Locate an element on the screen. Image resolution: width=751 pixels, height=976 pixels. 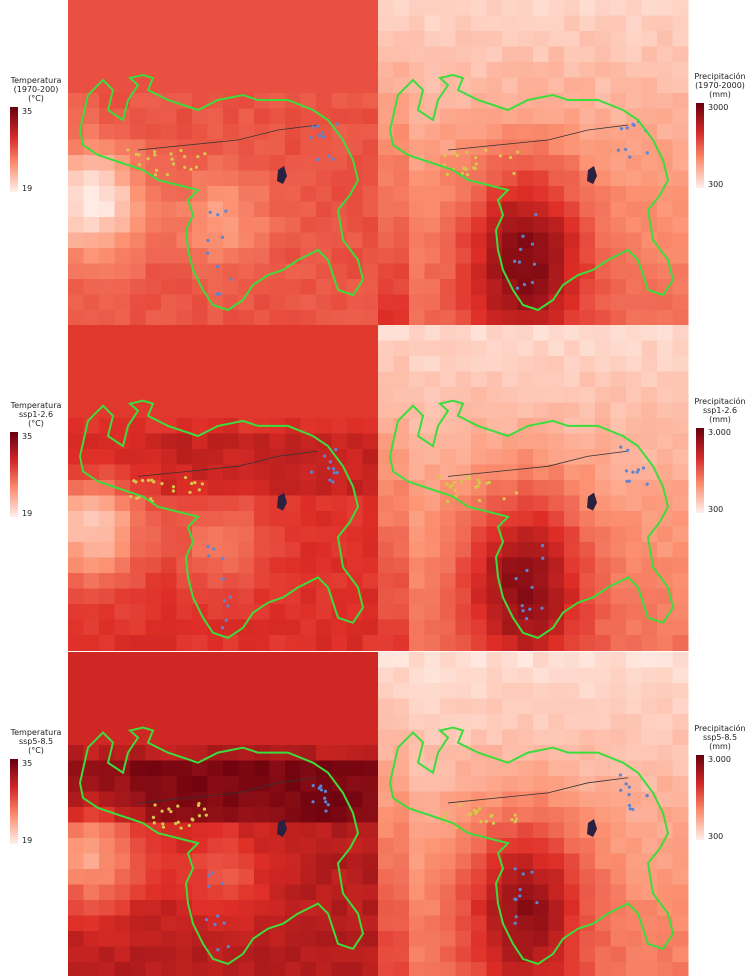
color-bar is located at coordinates (700, 797).